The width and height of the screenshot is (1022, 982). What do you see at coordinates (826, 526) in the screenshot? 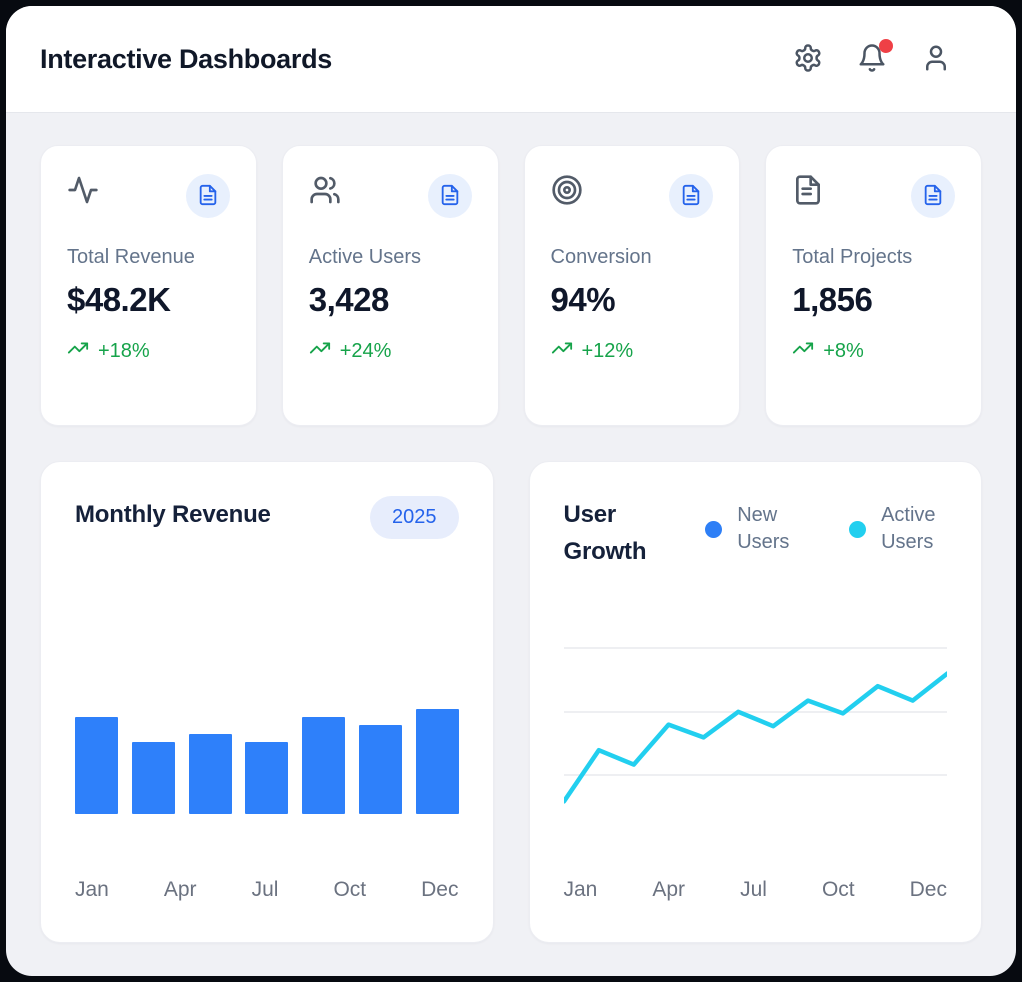
I see `chart-legend: New Users Active Users` at bounding box center [826, 526].